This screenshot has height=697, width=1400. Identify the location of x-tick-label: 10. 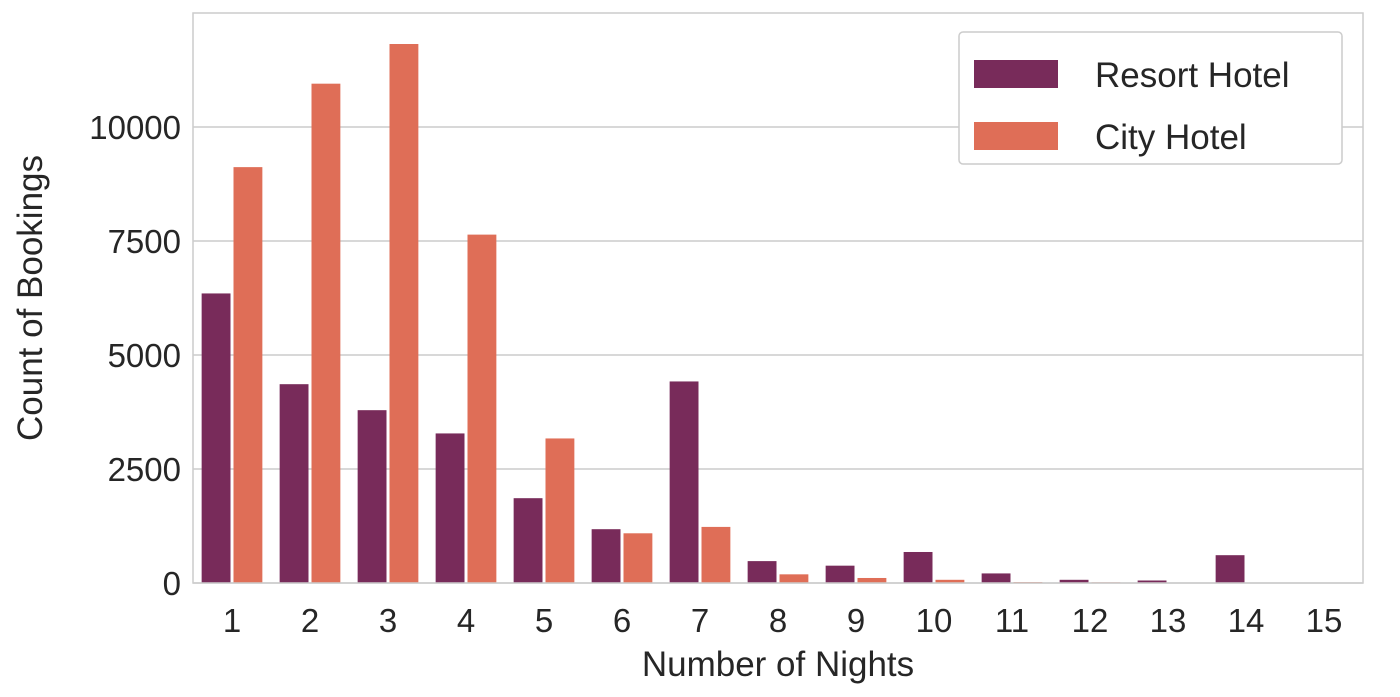
(934, 620).